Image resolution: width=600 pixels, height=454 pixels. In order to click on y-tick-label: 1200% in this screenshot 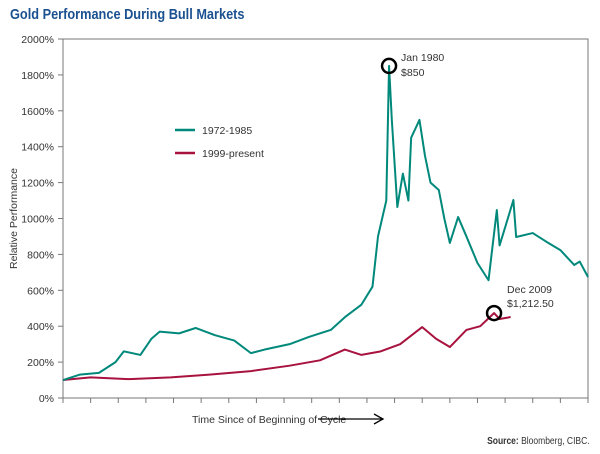, I will do `click(37, 184)`.